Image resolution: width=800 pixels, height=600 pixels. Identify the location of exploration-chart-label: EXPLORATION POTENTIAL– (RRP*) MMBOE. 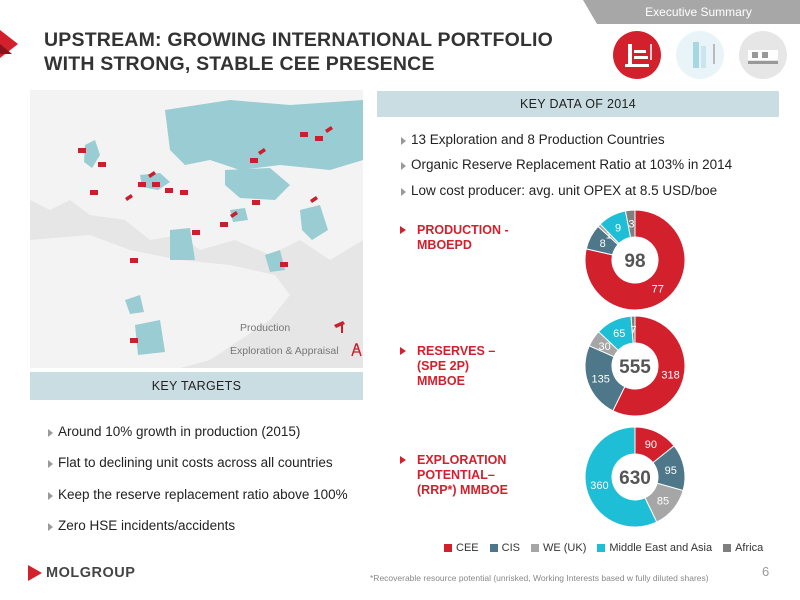
(454, 475).